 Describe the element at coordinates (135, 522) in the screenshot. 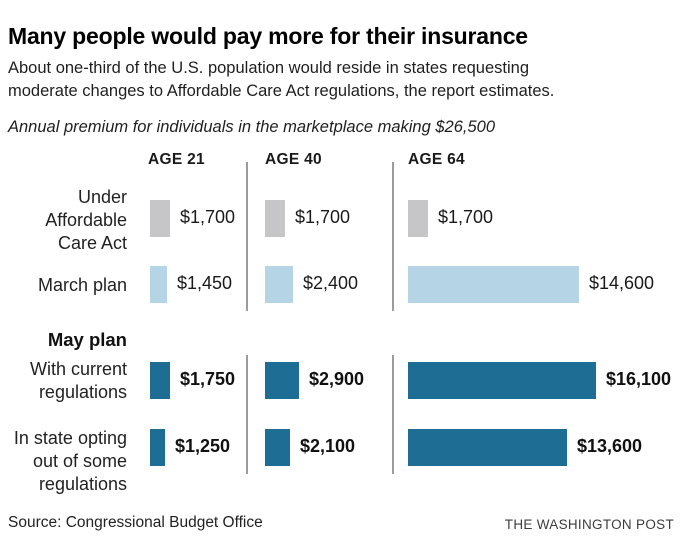

I see `source-credit: Source: Congressional Budget Office` at that location.